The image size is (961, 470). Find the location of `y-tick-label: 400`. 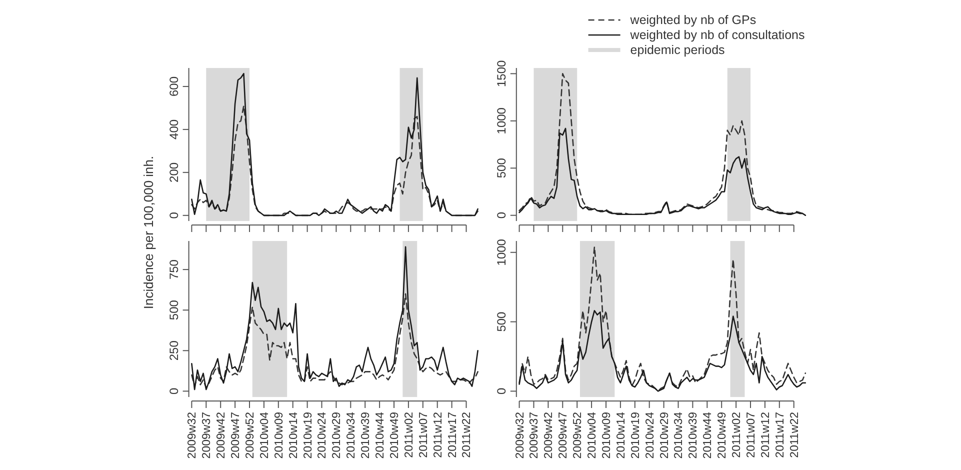

y-tick-label: 400 is located at coordinates (173, 129).